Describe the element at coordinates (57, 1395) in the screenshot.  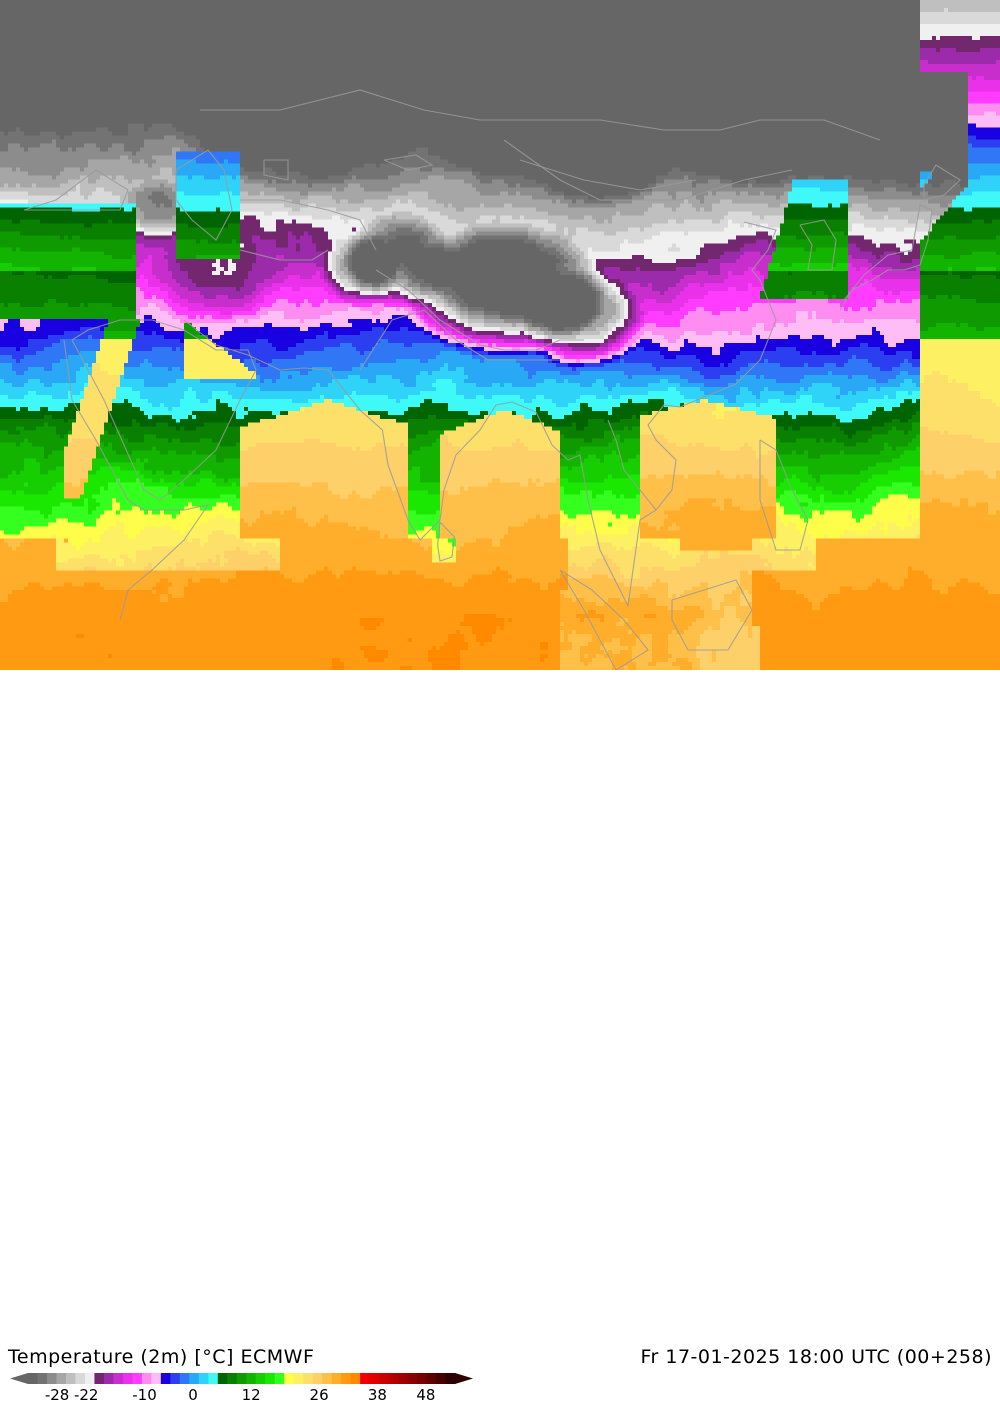
I see `colorbar-tick-label: -28` at that location.